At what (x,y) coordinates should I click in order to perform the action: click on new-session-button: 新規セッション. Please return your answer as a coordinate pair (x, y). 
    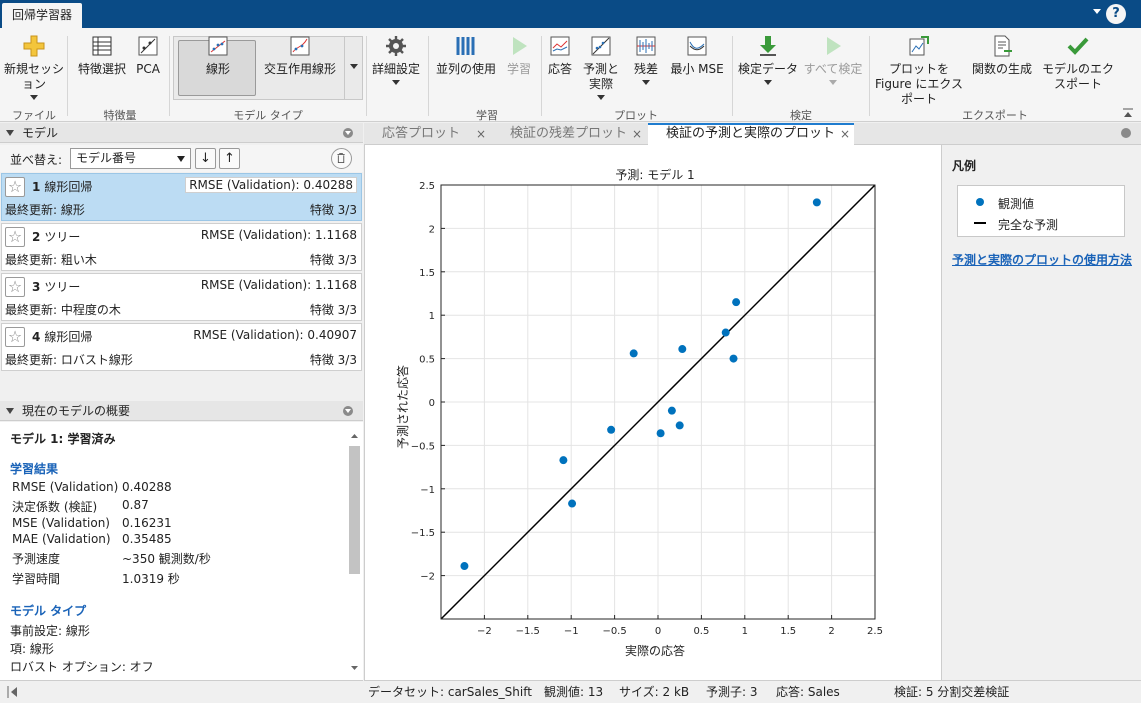
    Looking at the image, I should click on (34, 67).